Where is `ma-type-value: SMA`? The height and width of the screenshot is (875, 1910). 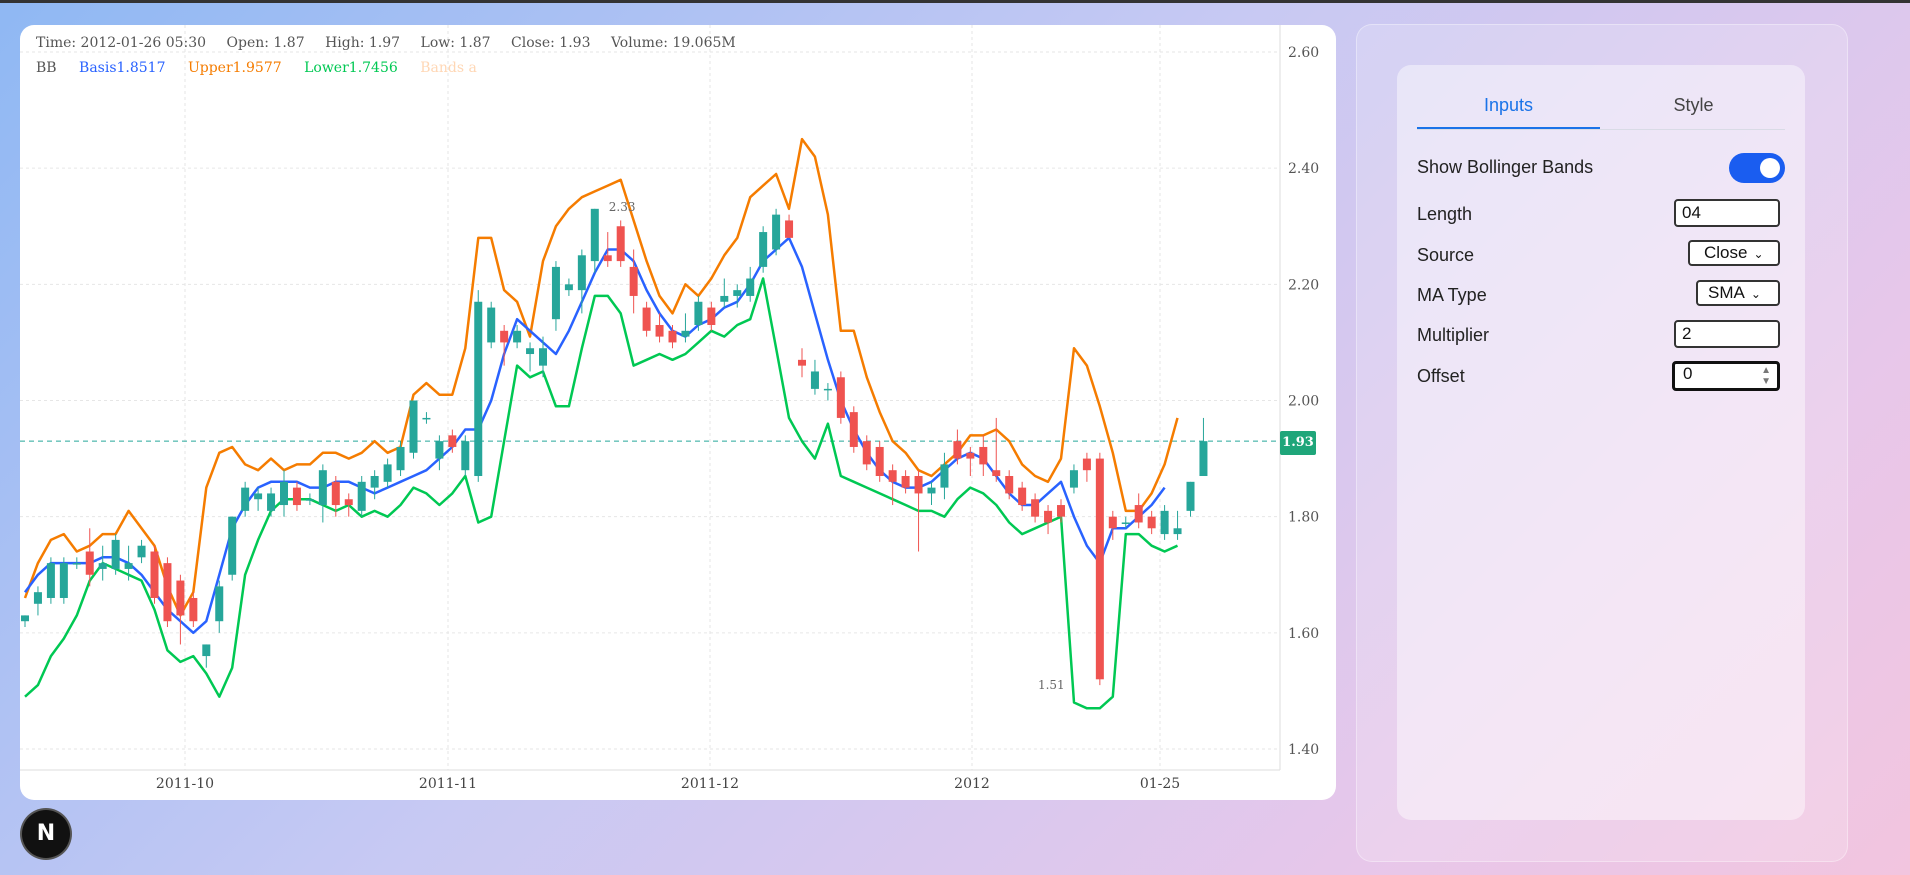 ma-type-value: SMA is located at coordinates (1726, 292).